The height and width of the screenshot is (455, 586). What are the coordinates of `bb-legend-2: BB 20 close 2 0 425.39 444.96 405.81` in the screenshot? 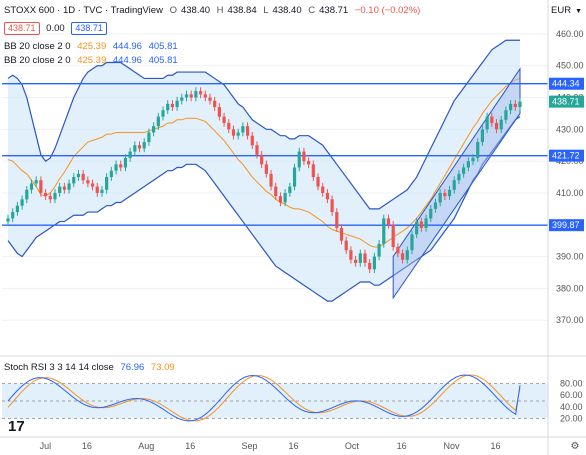 It's located at (91, 60).